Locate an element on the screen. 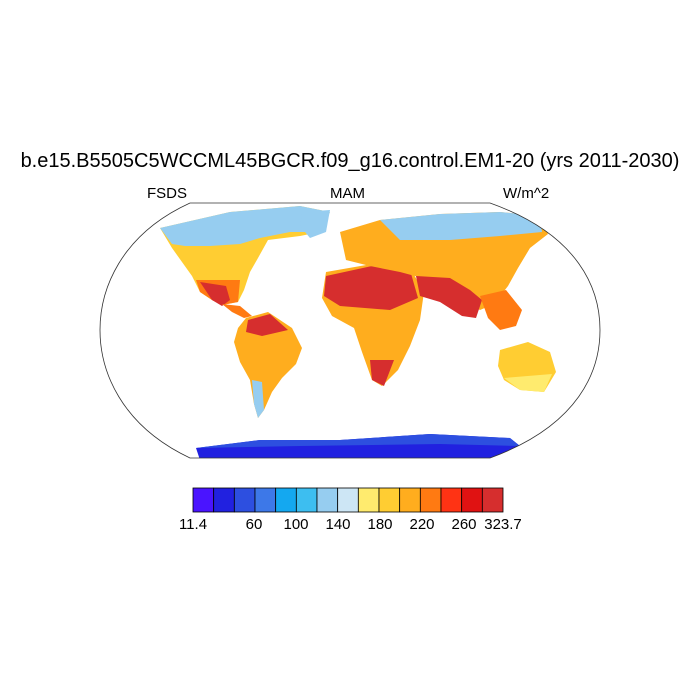 The image size is (700, 700). colorbar-label: 180 is located at coordinates (380, 524).